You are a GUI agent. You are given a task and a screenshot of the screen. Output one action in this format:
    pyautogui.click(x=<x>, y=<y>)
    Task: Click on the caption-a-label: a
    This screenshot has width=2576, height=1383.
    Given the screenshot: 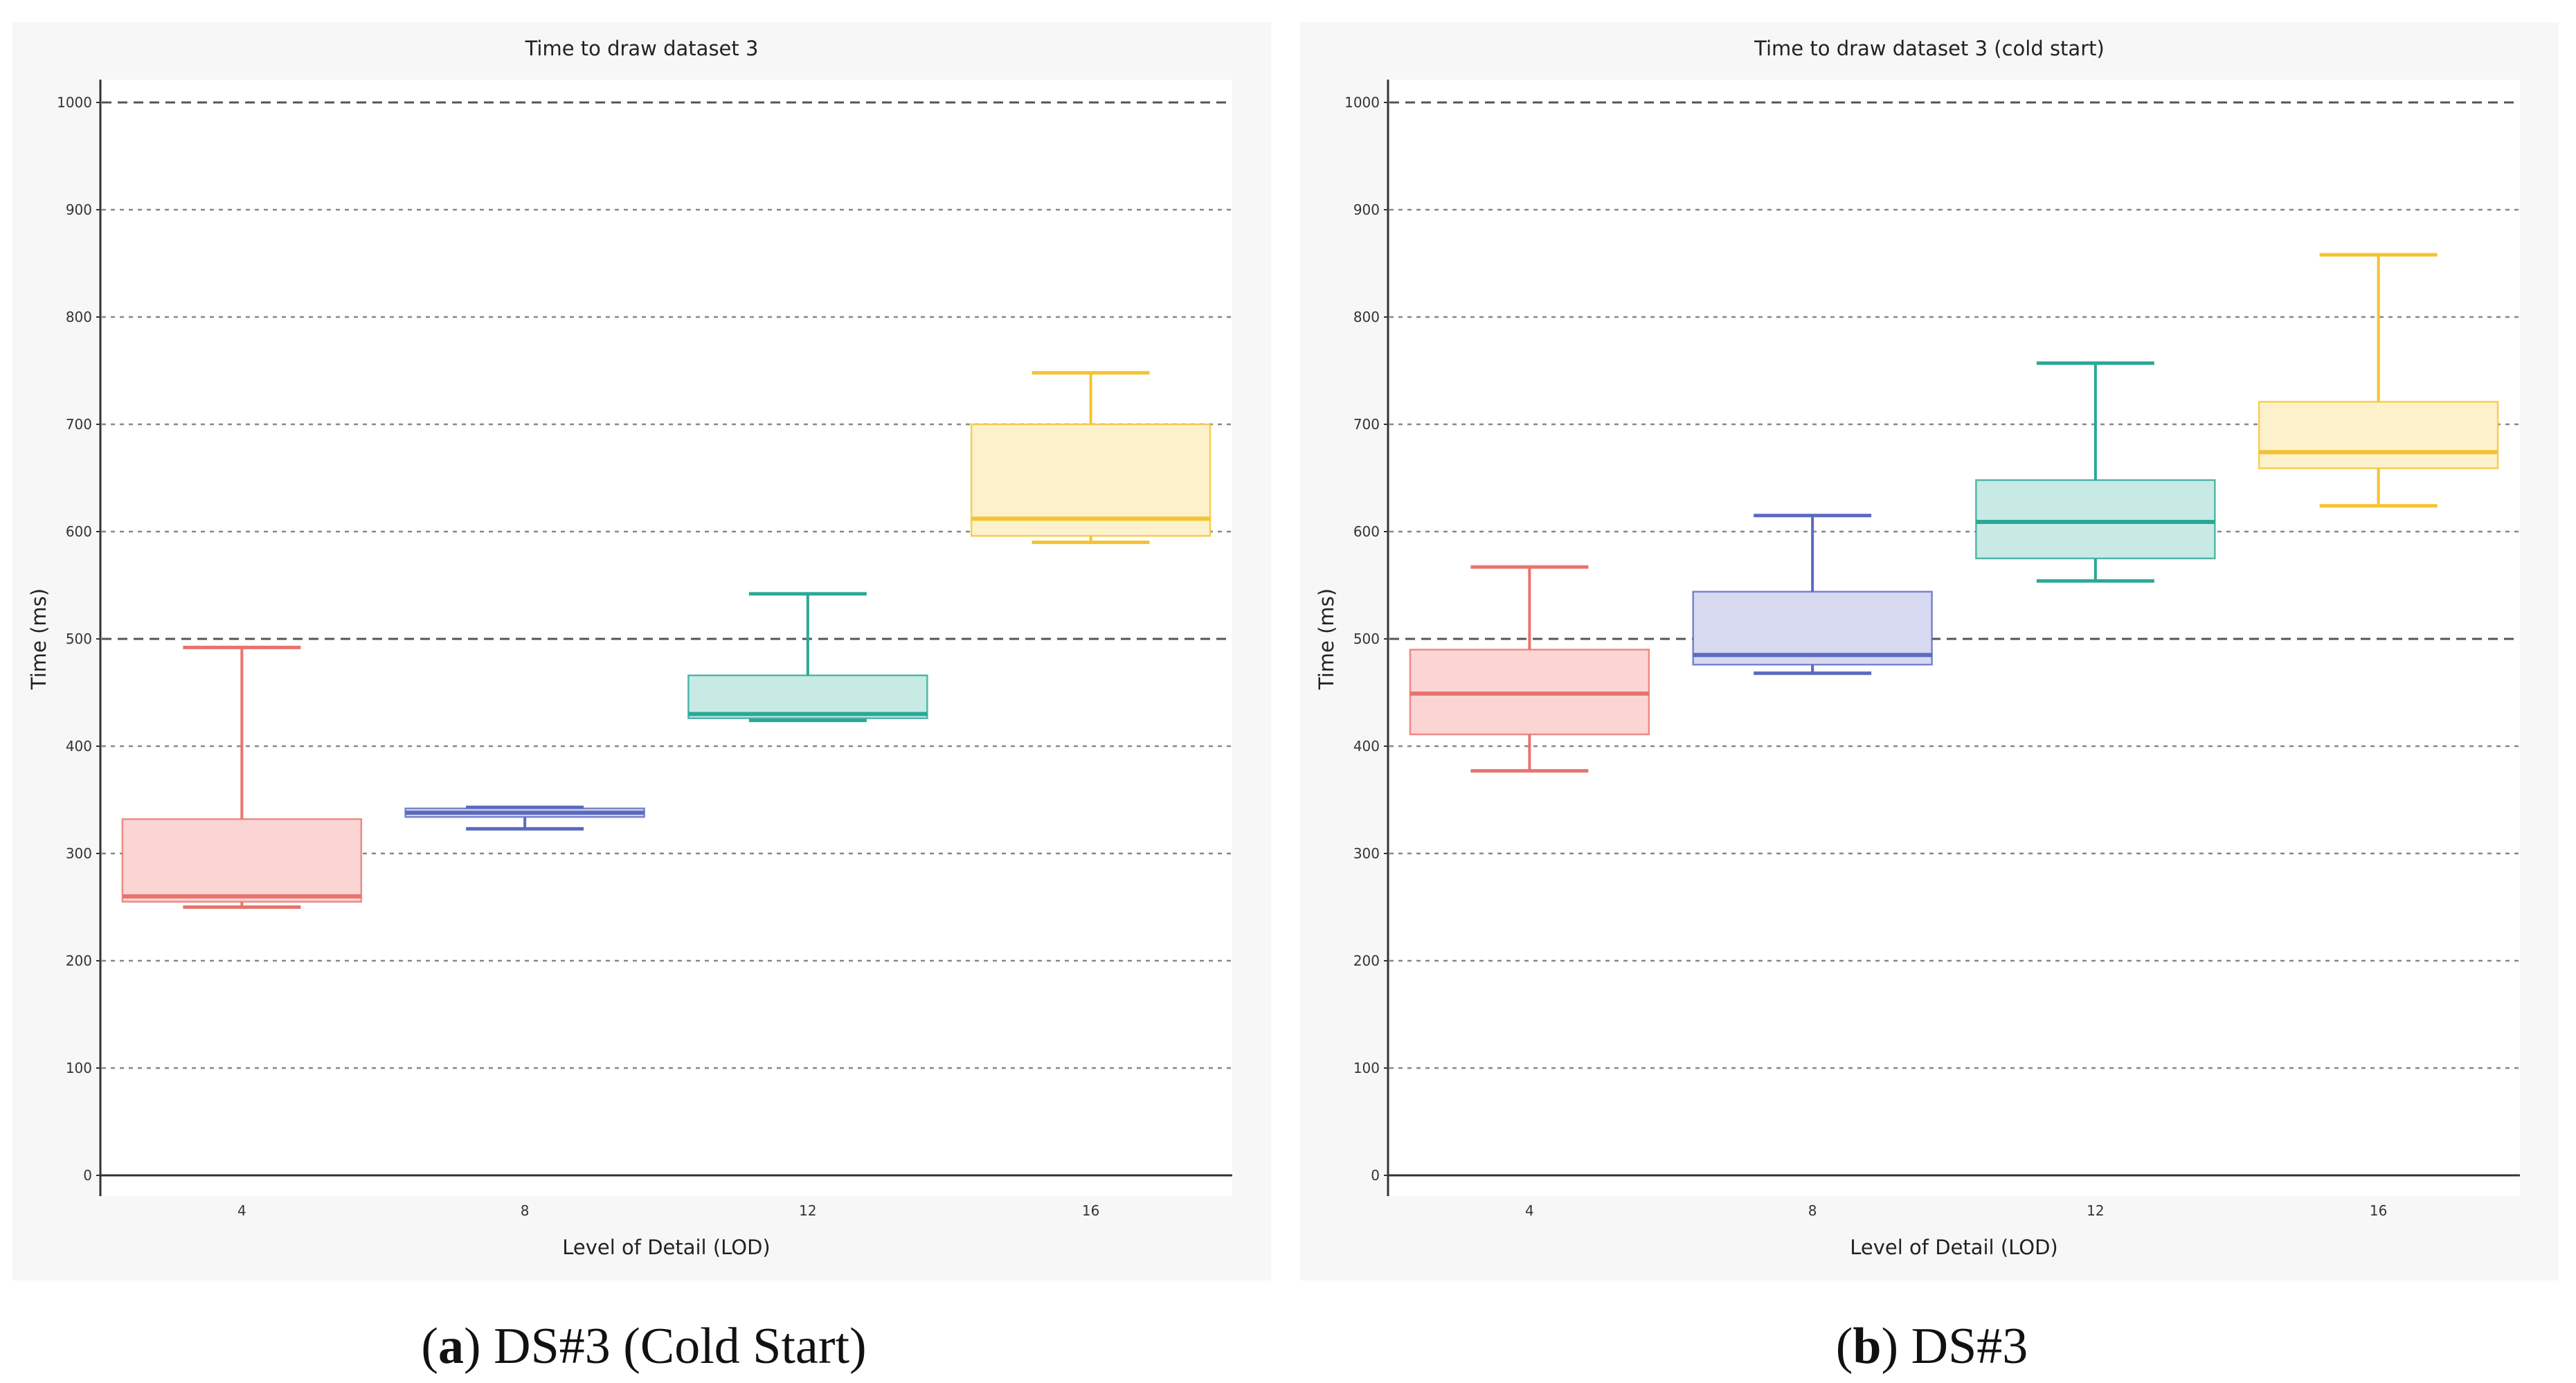 What is the action you would take?
    pyautogui.click(x=451, y=1346)
    